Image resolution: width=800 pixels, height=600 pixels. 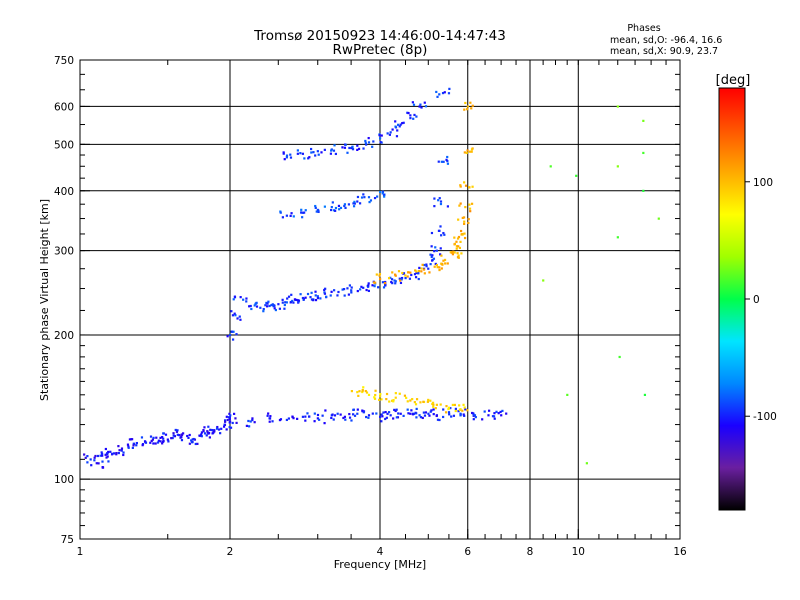 What do you see at coordinates (763, 183) in the screenshot?
I see `colorbar-tick-label: 100` at bounding box center [763, 183].